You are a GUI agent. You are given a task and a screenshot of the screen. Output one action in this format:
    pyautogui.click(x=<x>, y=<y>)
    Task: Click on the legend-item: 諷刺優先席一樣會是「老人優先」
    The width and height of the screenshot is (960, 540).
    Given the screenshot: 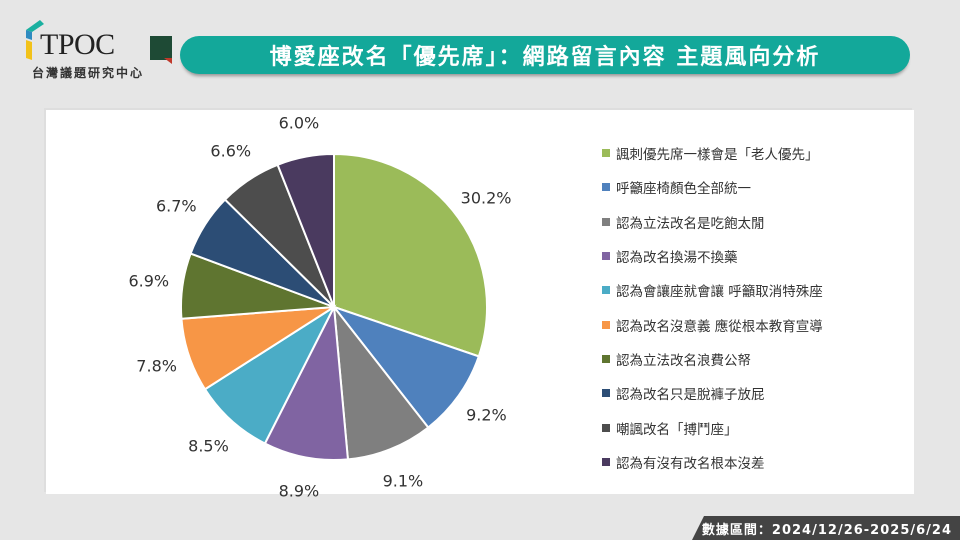 What is the action you would take?
    pyautogui.click(x=752, y=153)
    